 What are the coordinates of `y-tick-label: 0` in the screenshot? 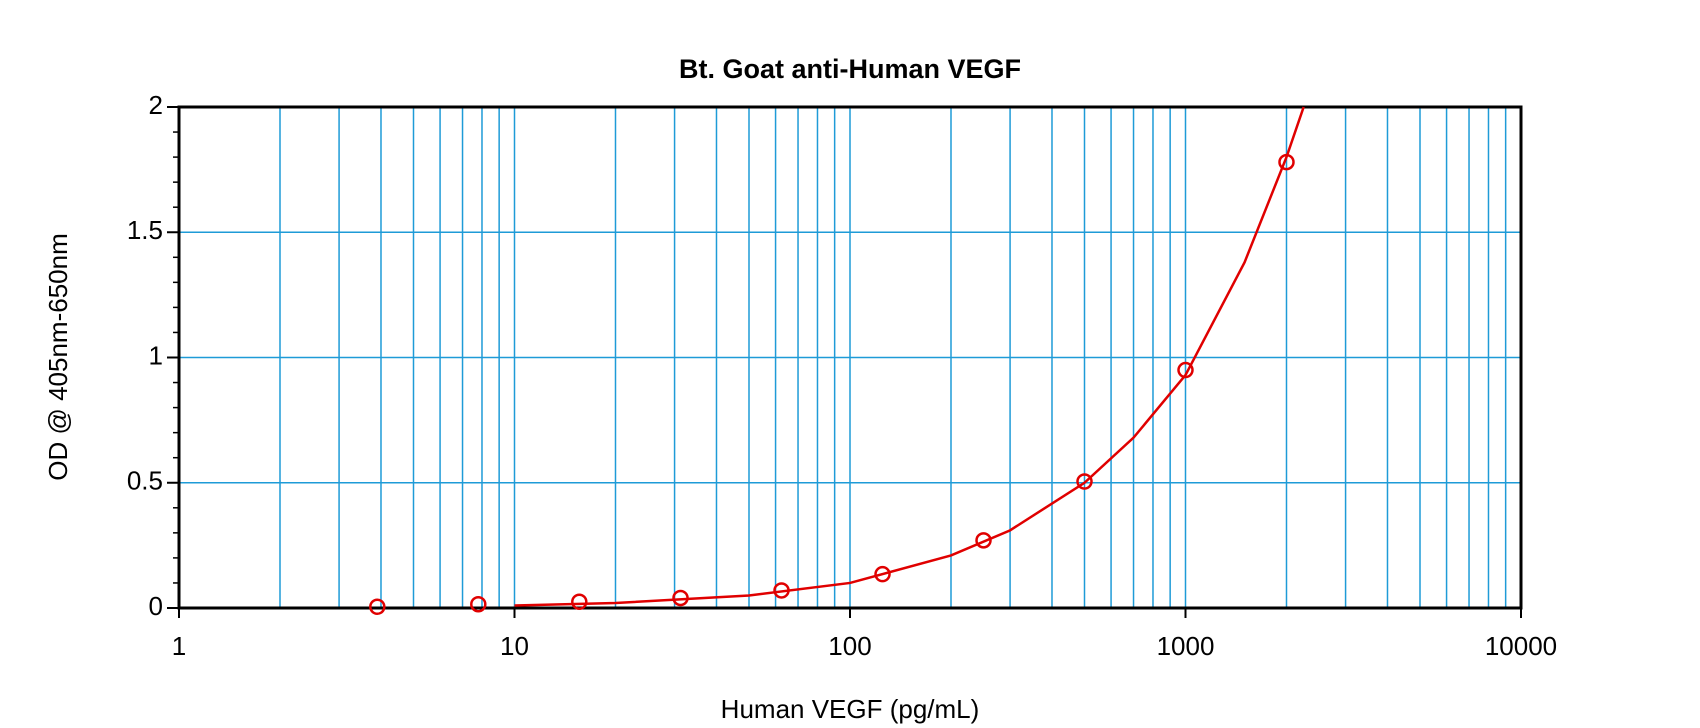 It's located at (156, 606).